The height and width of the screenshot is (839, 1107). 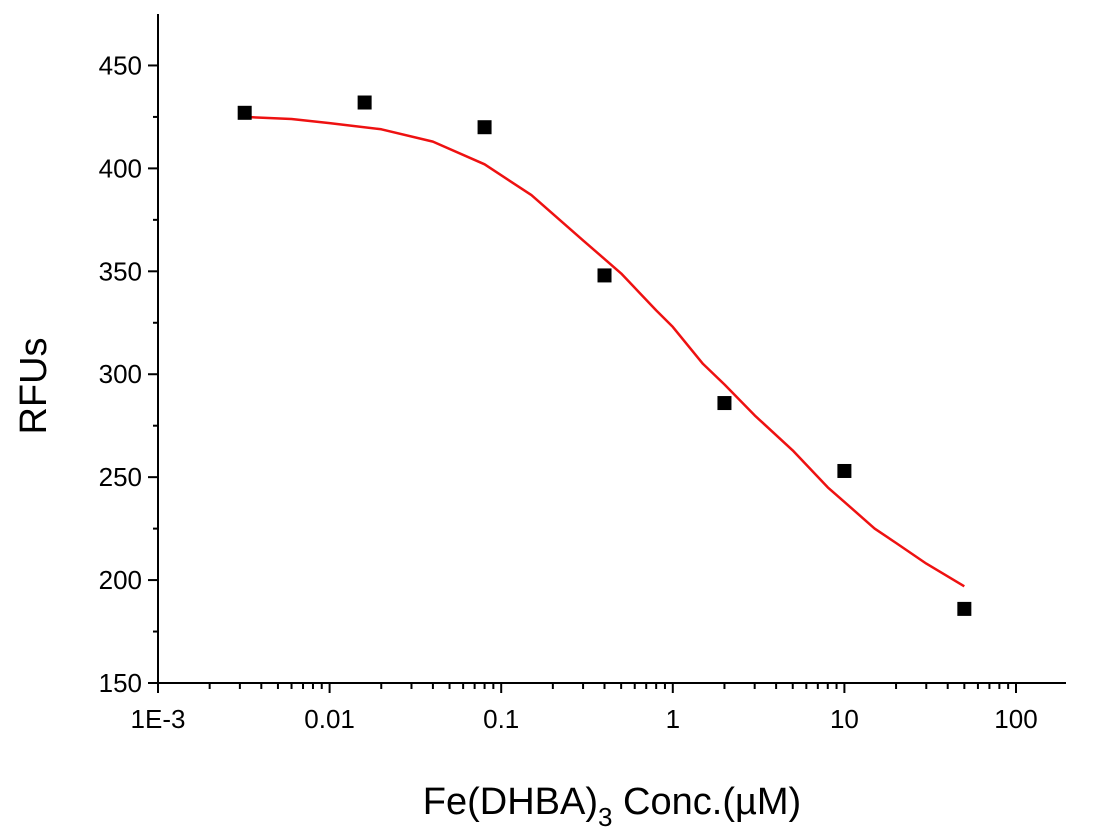 I want to click on x-tick-label: 10, so click(x=844, y=719).